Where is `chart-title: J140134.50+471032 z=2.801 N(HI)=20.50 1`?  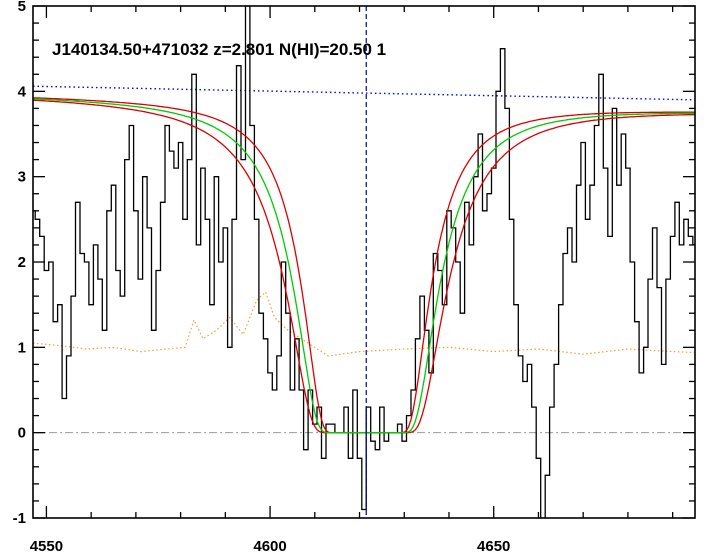 chart-title: J140134.50+471032 z=2.801 N(HI)=20.50 1 is located at coordinates (219, 49).